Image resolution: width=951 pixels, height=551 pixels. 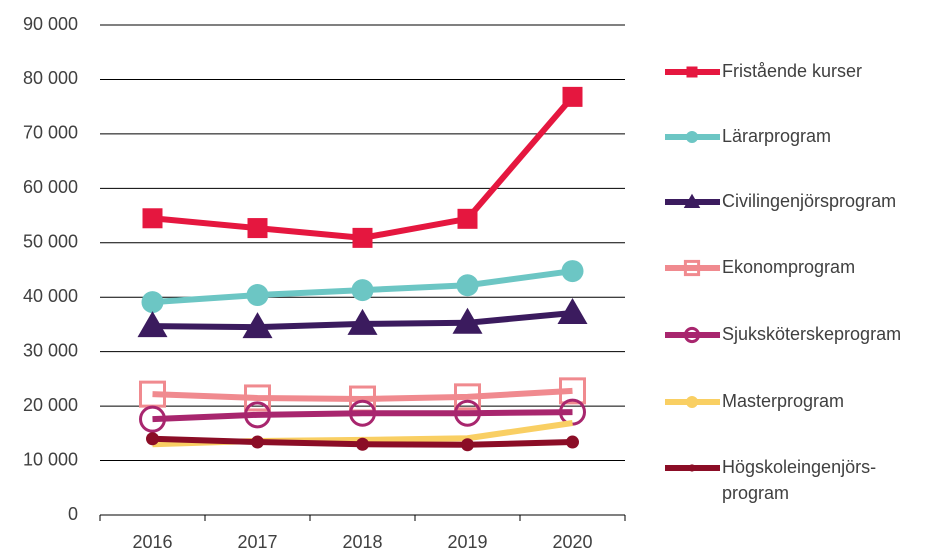 I want to click on y-tick-label: 90 000, so click(x=50, y=24).